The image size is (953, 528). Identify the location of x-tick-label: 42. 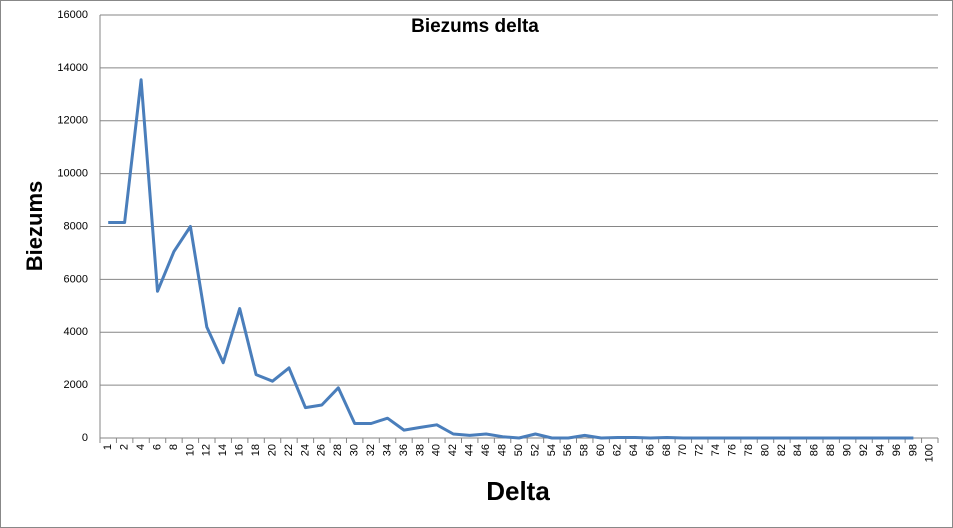
(453, 450).